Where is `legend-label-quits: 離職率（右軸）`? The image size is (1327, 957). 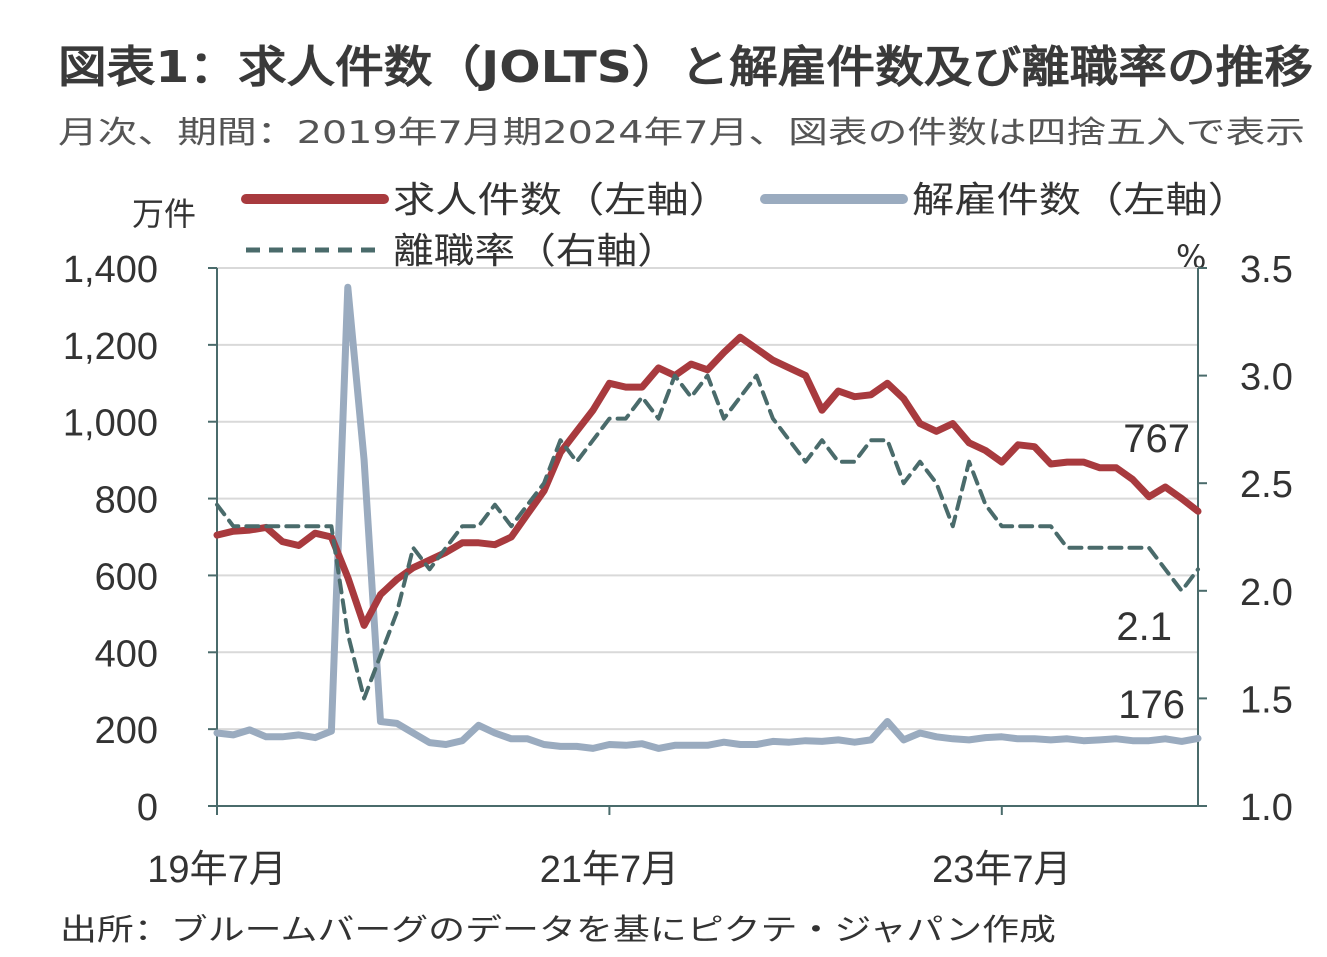 legend-label-quits: 離職率（右軸） is located at coordinates (535, 251).